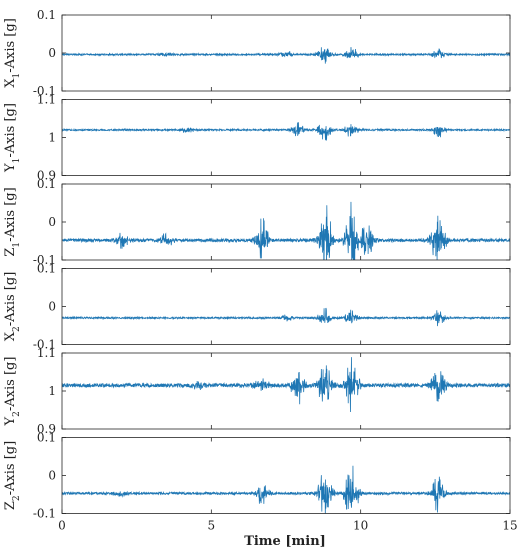  I want to click on y-axis-label: X1-Axis [g], so click(12, 53).